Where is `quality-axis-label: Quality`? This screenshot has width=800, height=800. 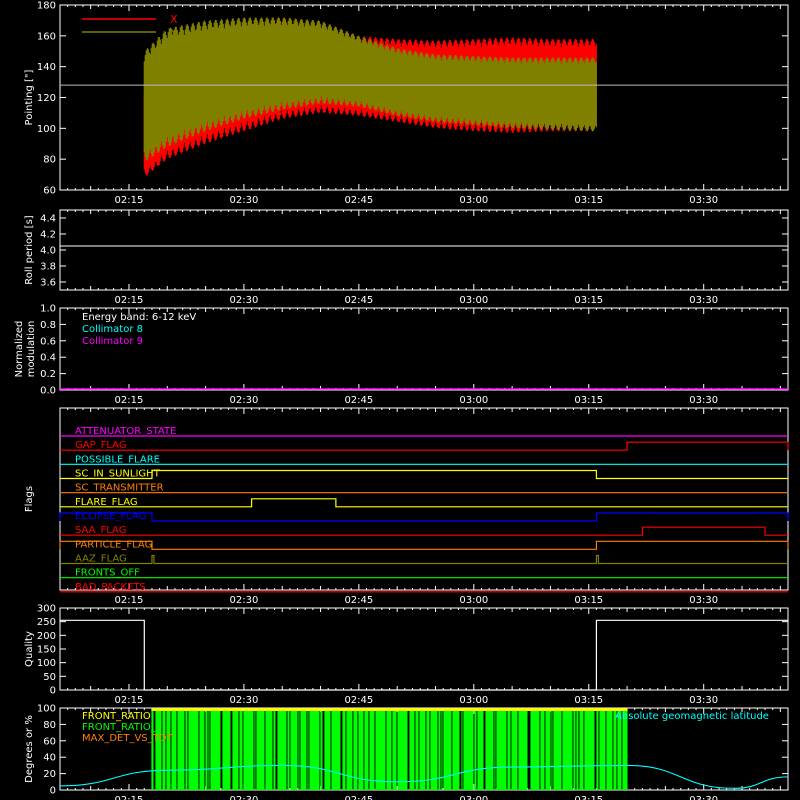 quality-axis-label: Quality is located at coordinates (29, 649).